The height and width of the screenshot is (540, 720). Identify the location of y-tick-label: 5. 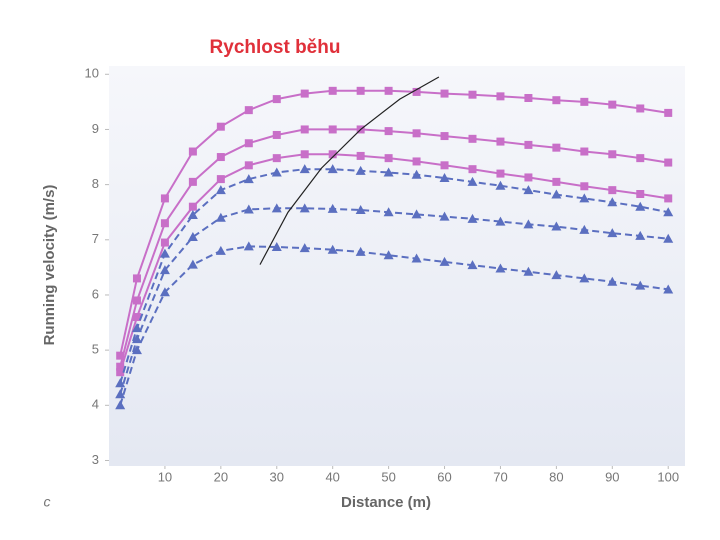
(95, 349).